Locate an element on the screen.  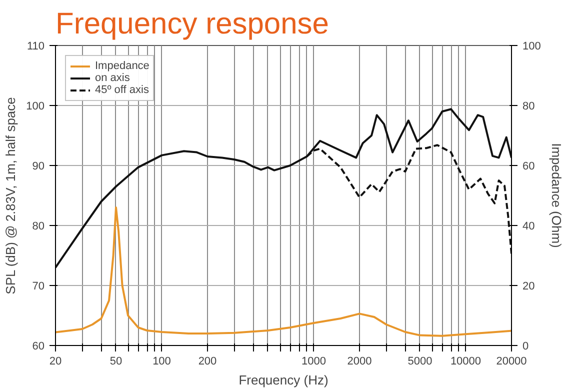
legend-label: Impedance is located at coordinates (122, 66).